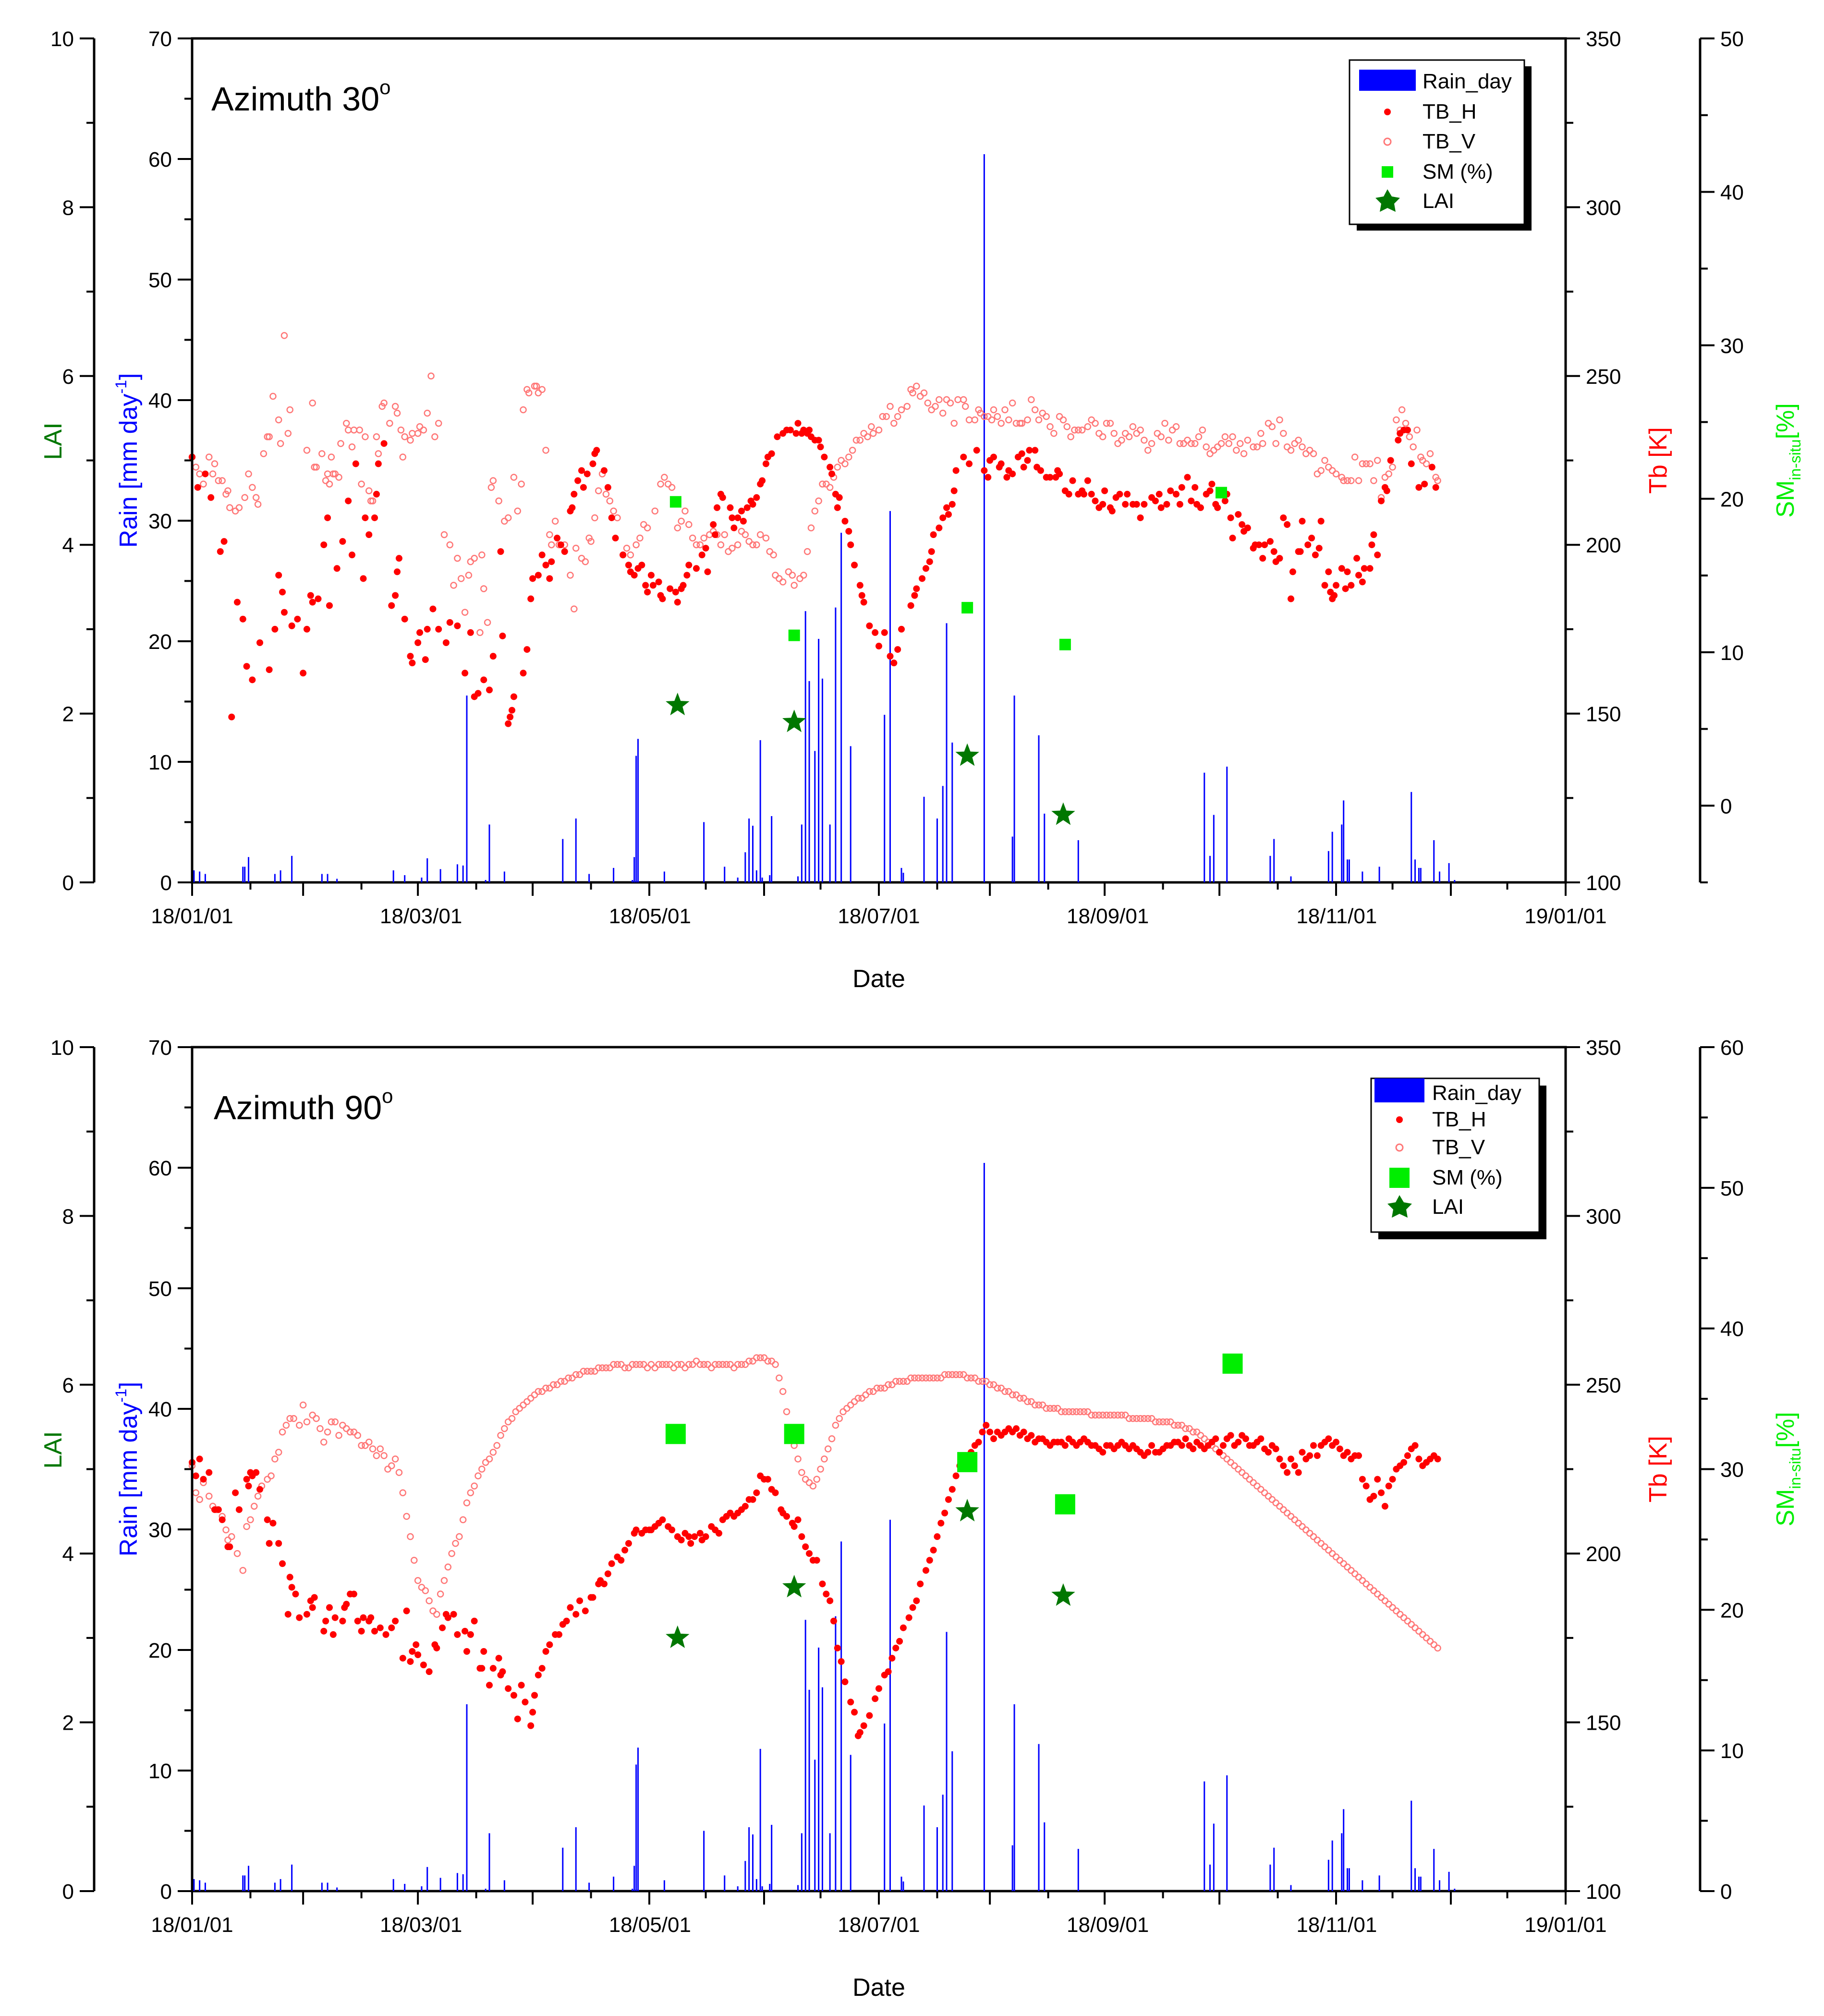 The image size is (1824, 2016). I want to click on legend-label-tb-v: TB_V, so click(1459, 1147).